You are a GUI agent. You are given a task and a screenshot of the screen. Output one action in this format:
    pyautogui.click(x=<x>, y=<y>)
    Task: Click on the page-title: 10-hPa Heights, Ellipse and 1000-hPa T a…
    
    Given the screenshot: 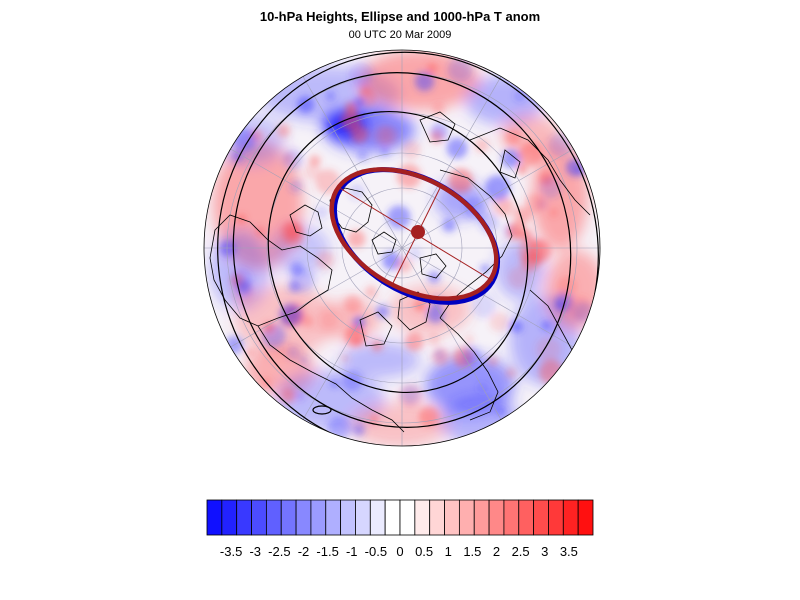 What is the action you would take?
    pyautogui.click(x=400, y=16)
    